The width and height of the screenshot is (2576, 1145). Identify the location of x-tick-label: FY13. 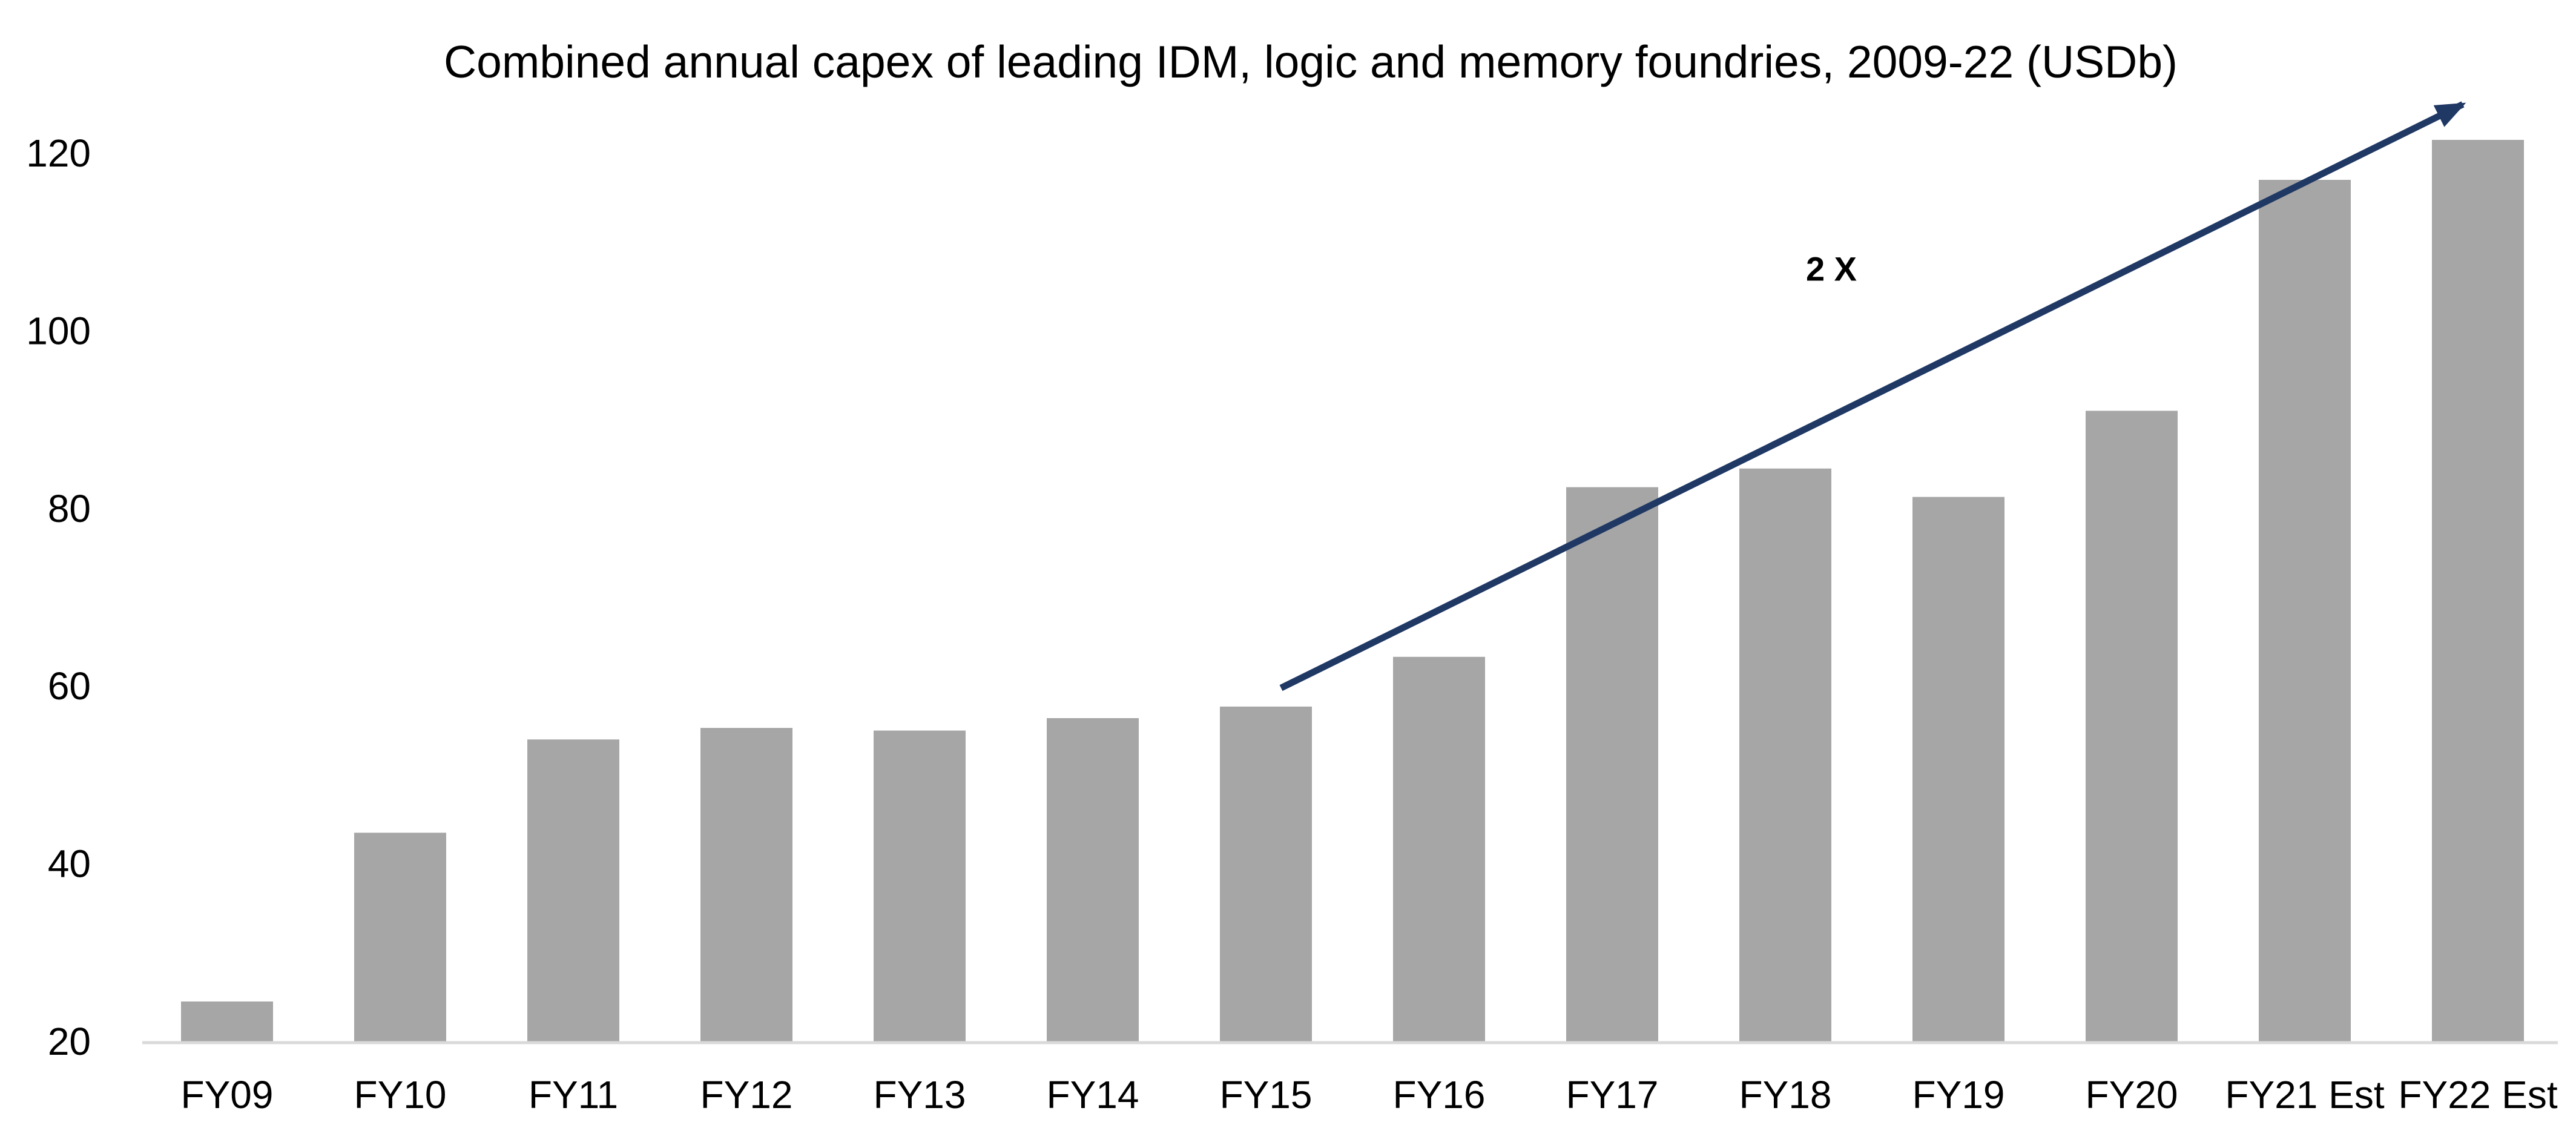
(920, 1095).